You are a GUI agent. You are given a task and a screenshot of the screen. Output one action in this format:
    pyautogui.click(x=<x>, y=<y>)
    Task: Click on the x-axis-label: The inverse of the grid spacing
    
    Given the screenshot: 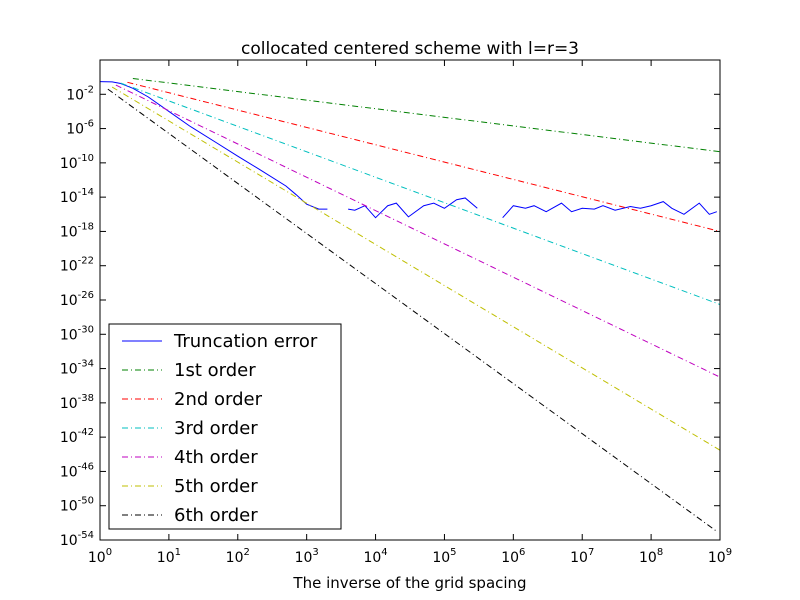 What is the action you would take?
    pyautogui.click(x=409, y=583)
    